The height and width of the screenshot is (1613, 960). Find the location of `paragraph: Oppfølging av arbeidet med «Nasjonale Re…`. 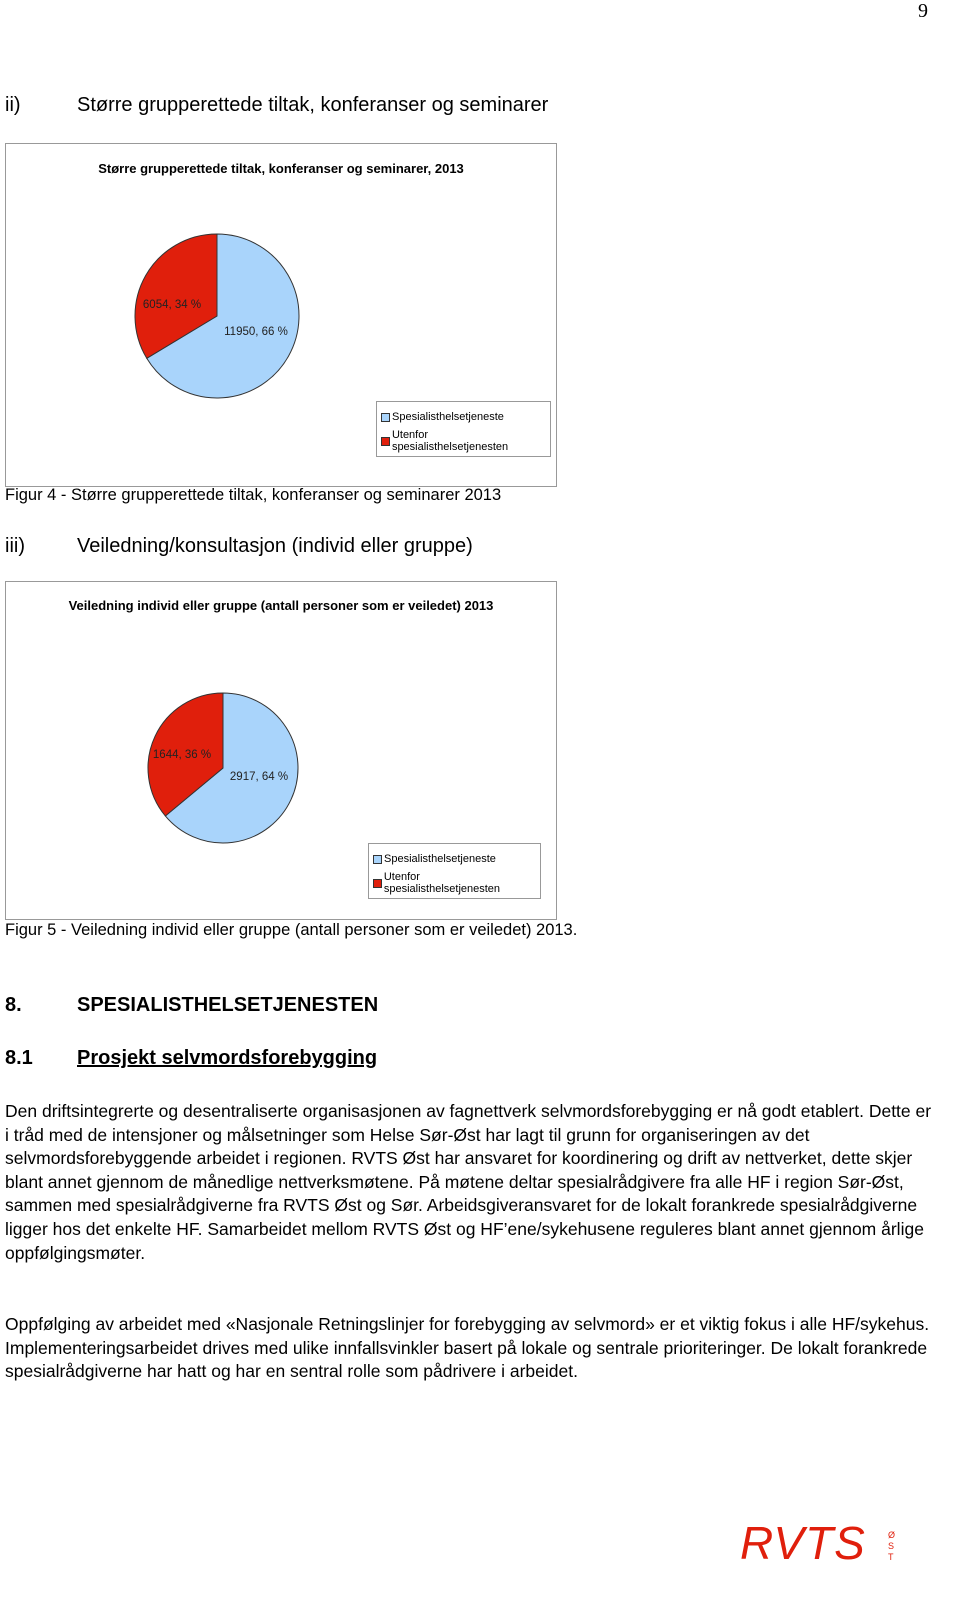

paragraph: Oppfølging av arbeidet med «Nasjonale Re… is located at coordinates (467, 1348).